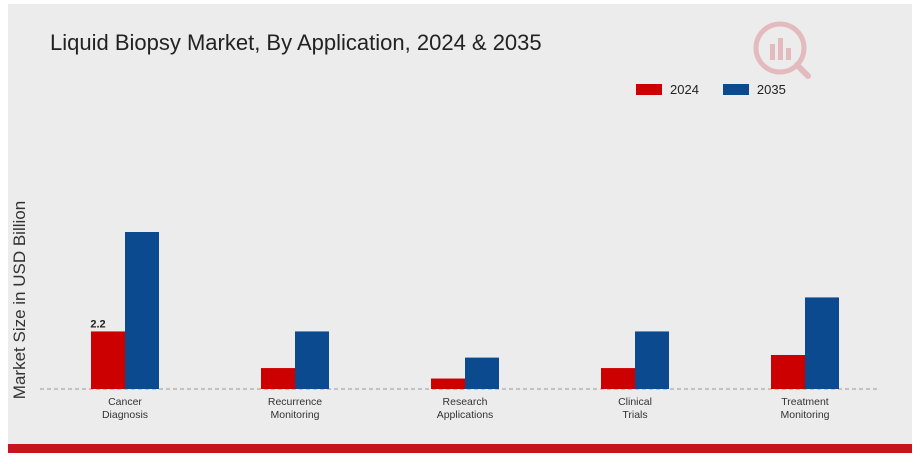 The image size is (920, 464). What do you see at coordinates (125, 415) in the screenshot?
I see `x-tick-label: Diagnosis` at bounding box center [125, 415].